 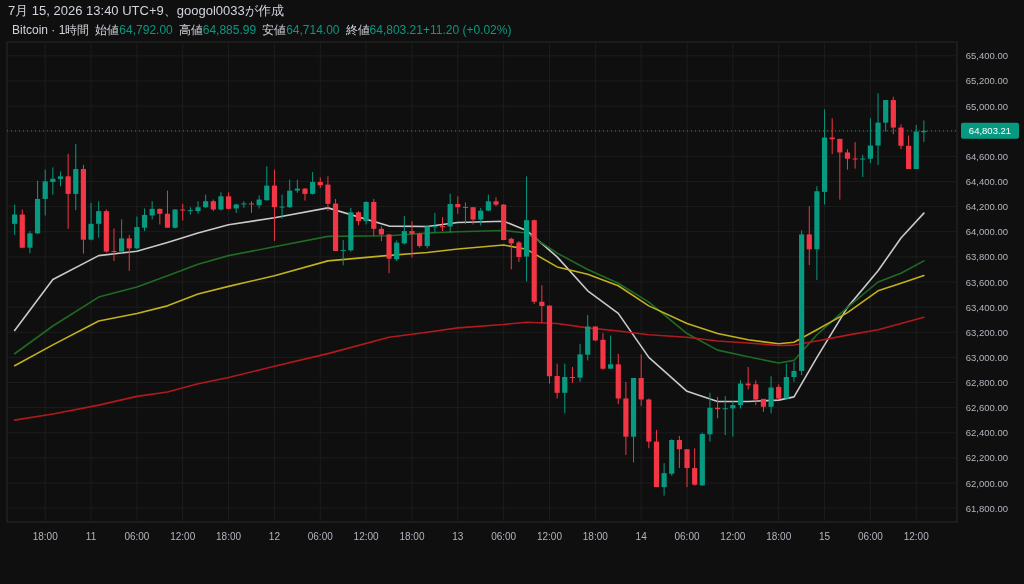 What do you see at coordinates (301, 30) in the screenshot?
I see `text: 安値64,714.00` at bounding box center [301, 30].